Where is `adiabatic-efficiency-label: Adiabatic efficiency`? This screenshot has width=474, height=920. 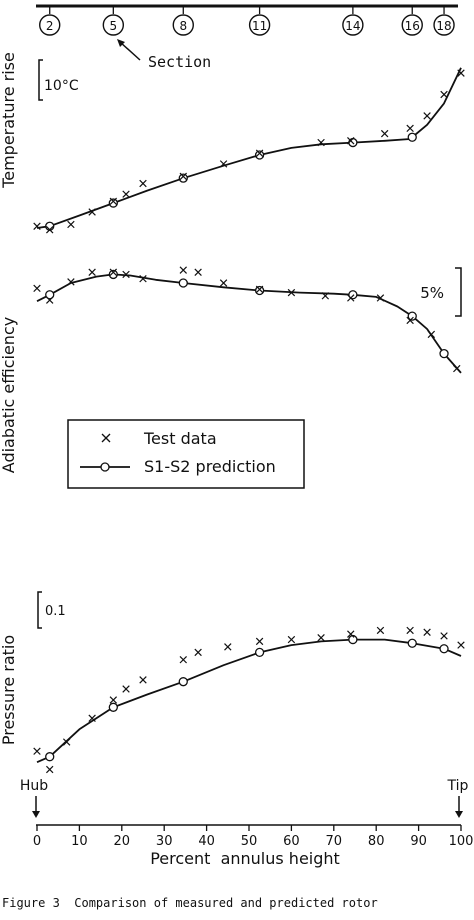
adiabatic-efficiency-label: Adiabatic efficiency is located at coordinates (9, 395).